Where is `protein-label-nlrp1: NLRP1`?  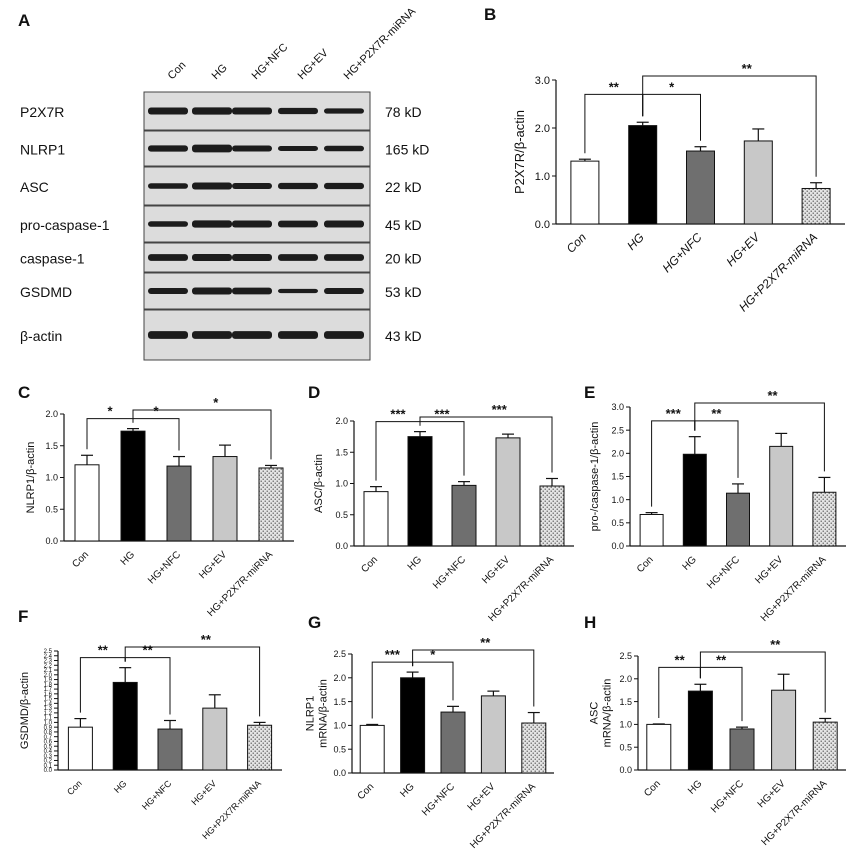 protein-label-nlrp1: NLRP1 is located at coordinates (42, 150).